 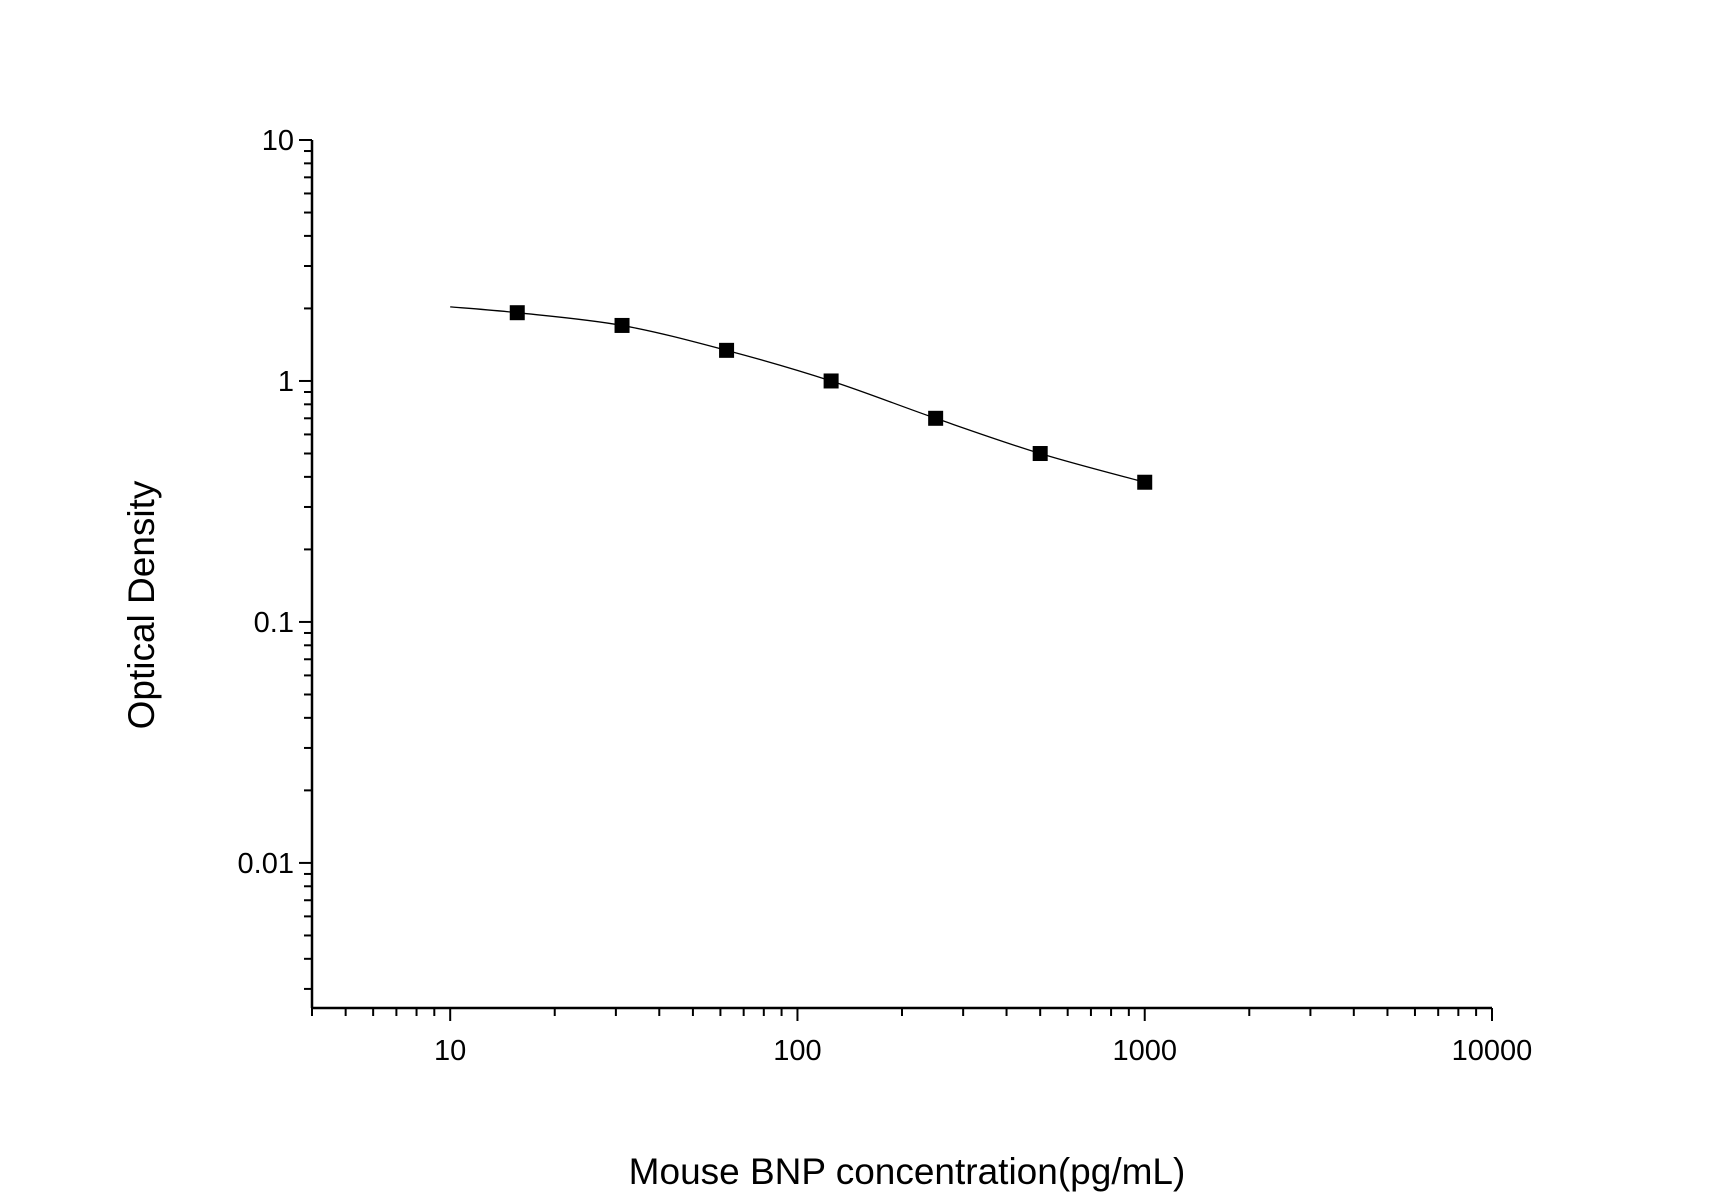 What do you see at coordinates (797, 1051) in the screenshot?
I see `x-tick-label: 100` at bounding box center [797, 1051].